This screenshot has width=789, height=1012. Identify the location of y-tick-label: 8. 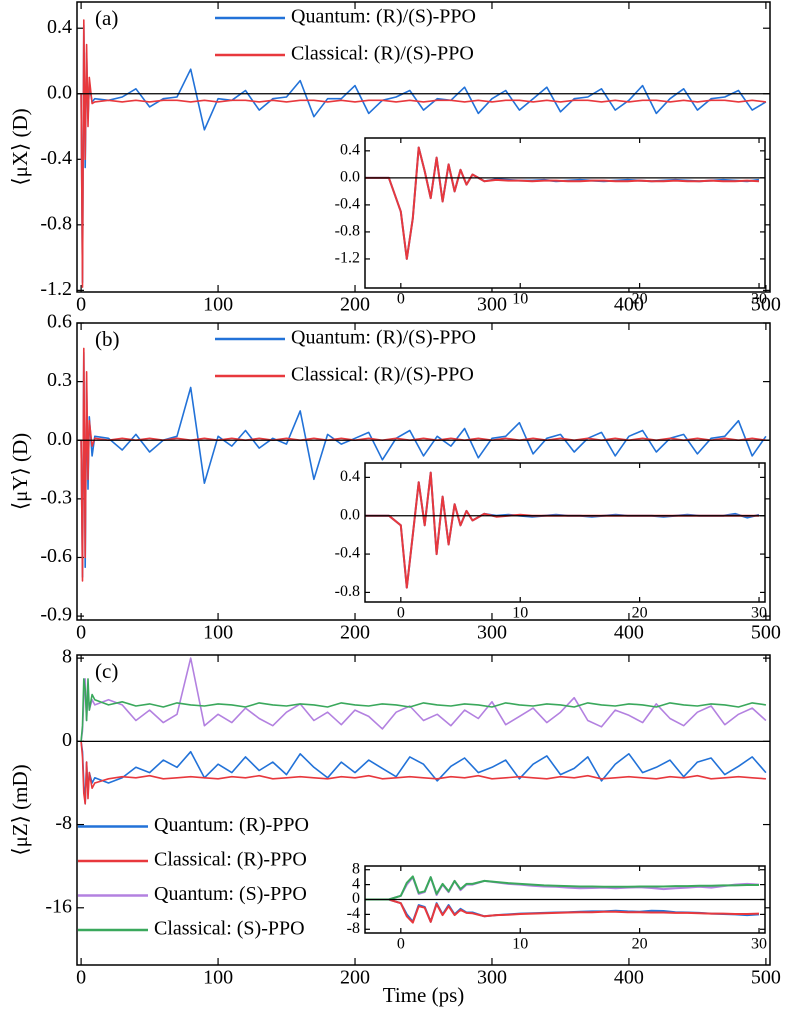
(67, 657).